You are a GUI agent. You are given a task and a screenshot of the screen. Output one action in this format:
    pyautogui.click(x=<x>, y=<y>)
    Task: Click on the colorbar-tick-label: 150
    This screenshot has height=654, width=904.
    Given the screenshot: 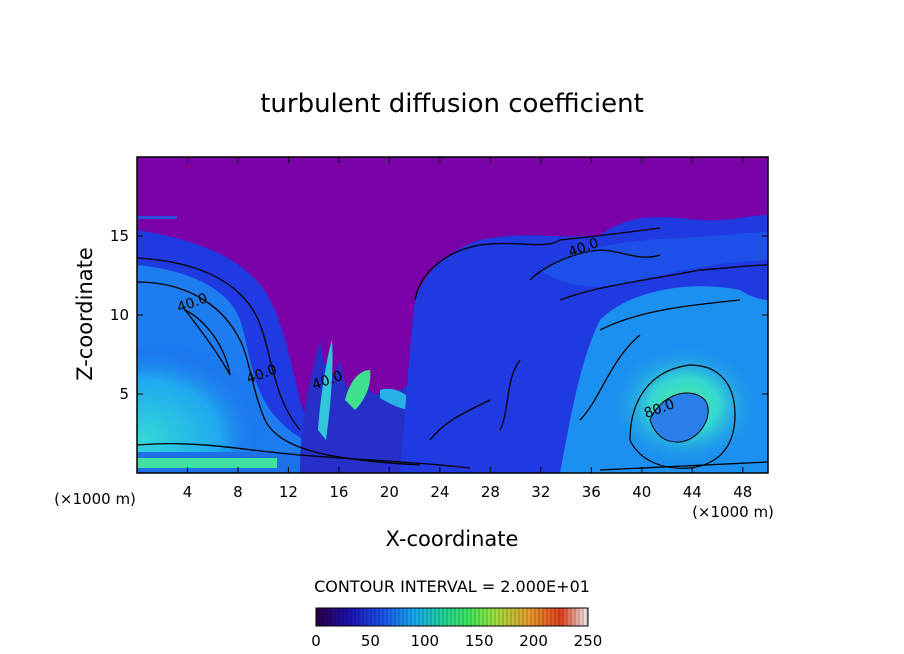 What is the action you would take?
    pyautogui.click(x=479, y=641)
    